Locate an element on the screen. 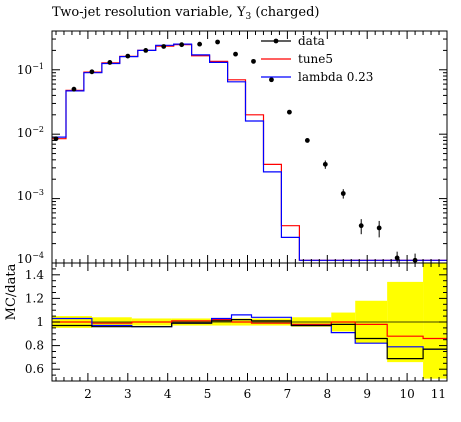 The height and width of the screenshot is (422, 461). x-tick-label: 10 is located at coordinates (406, 394).